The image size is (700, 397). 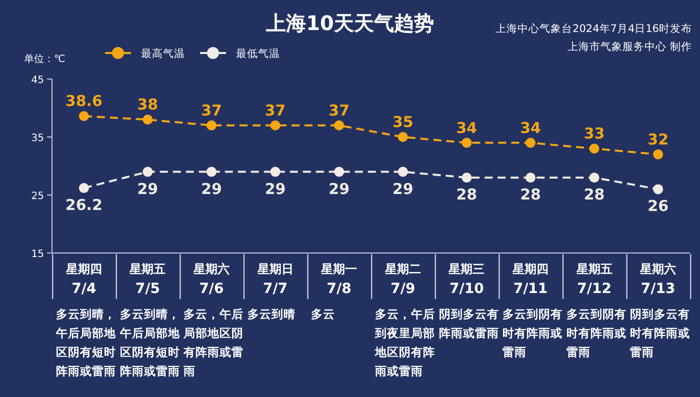 I want to click on text: 多云，午后局部地区阴有阵雨或雷雨, so click(x=213, y=342).